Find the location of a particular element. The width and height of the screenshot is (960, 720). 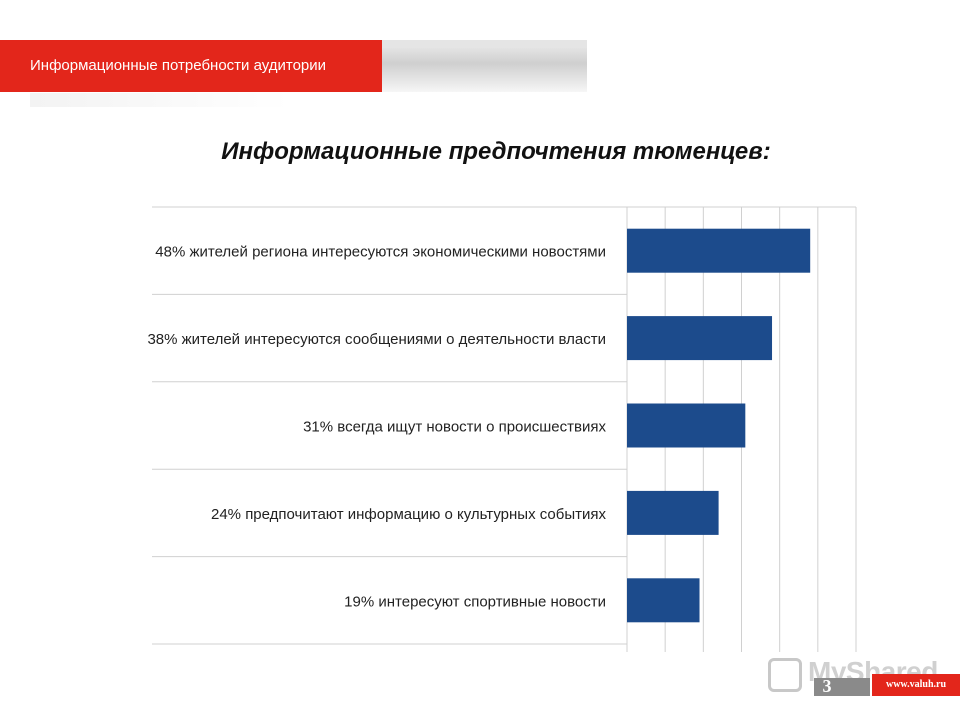

category-label-3: 31% всегда ищут новости о происшествиях is located at coordinates (454, 427).